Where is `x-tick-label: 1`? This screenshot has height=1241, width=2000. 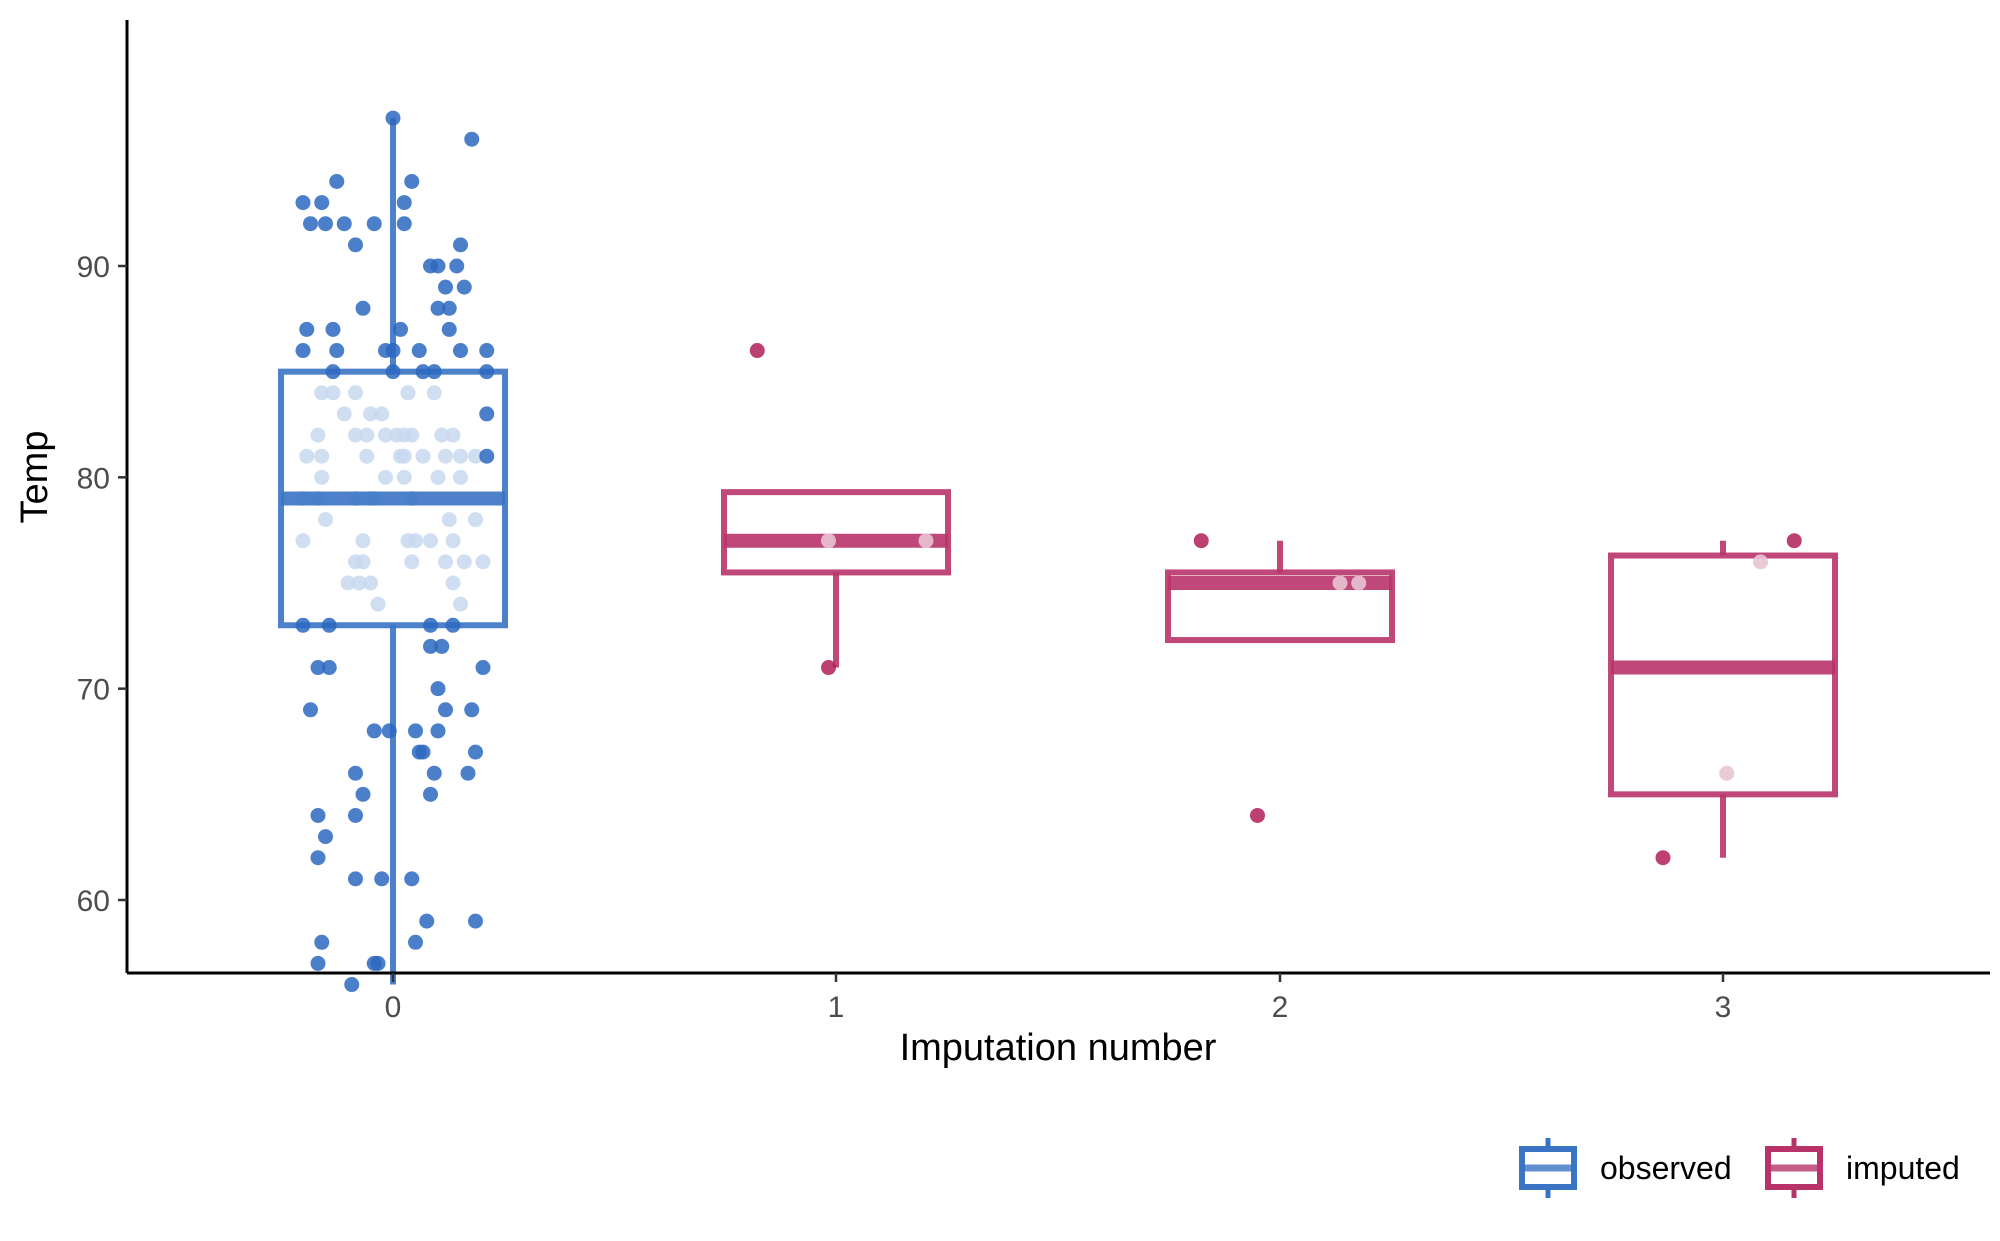 x-tick-label: 1 is located at coordinates (836, 1007).